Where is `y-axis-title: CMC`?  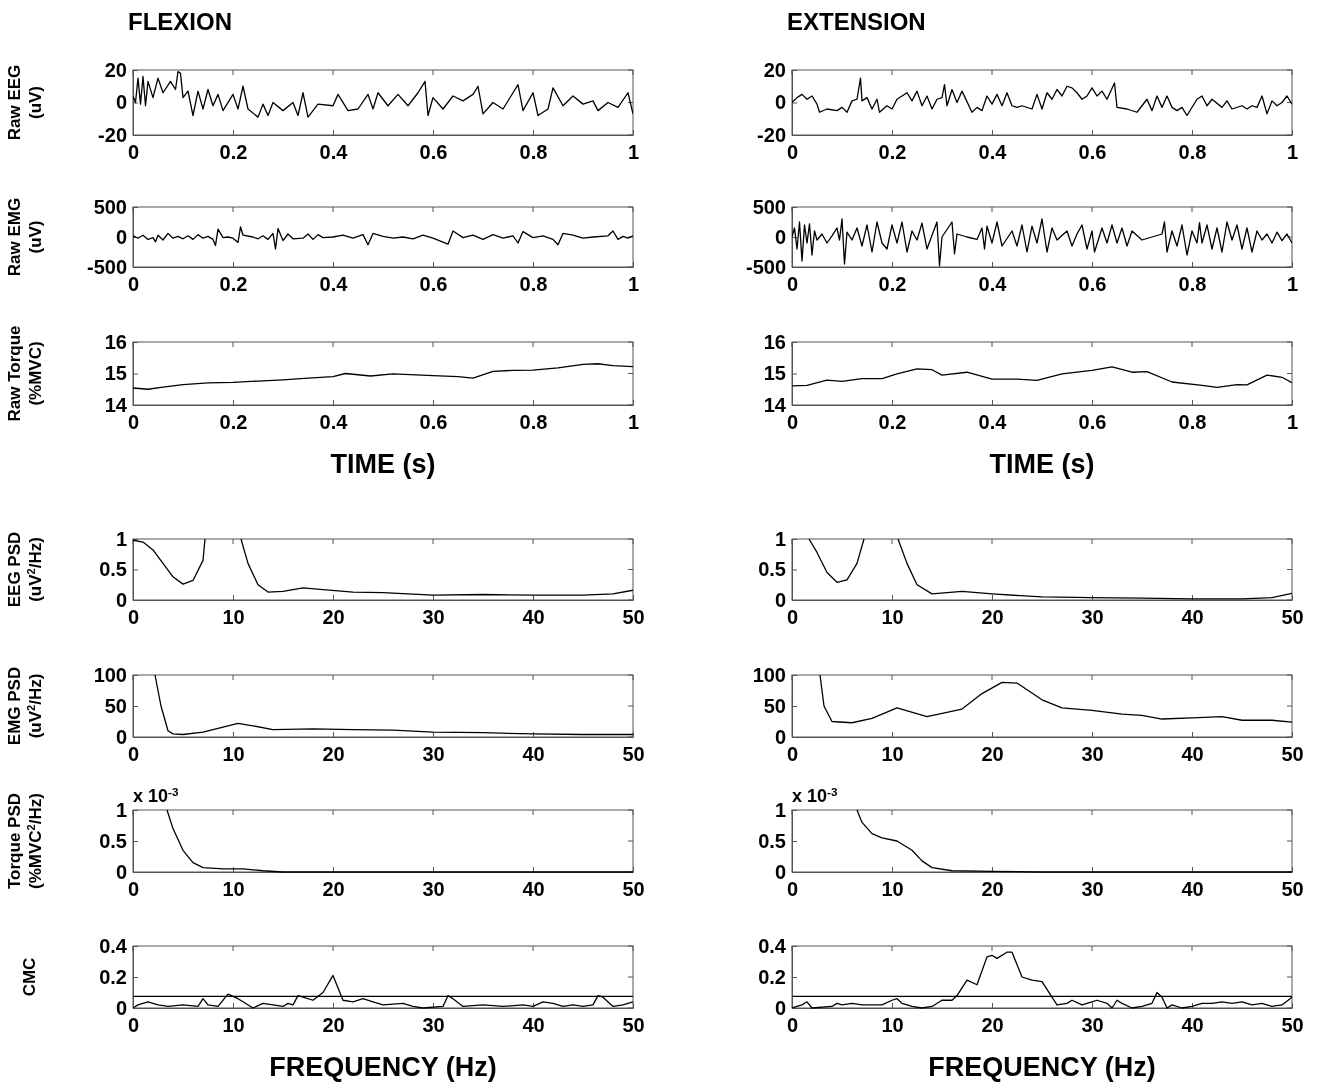 y-axis-title: CMC is located at coordinates (29, 977).